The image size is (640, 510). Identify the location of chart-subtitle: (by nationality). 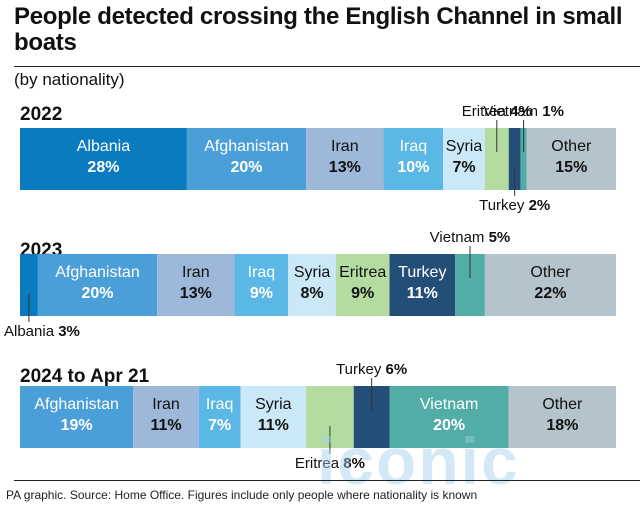
(69, 79).